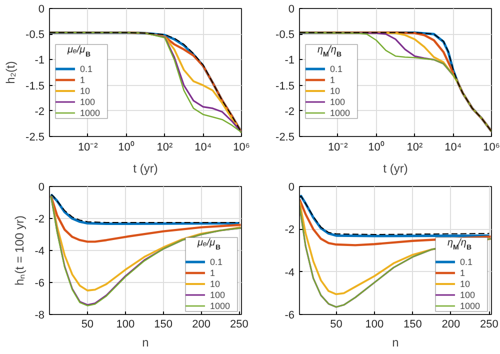  I want to click on y-tick-label: -8, so click(39, 316).